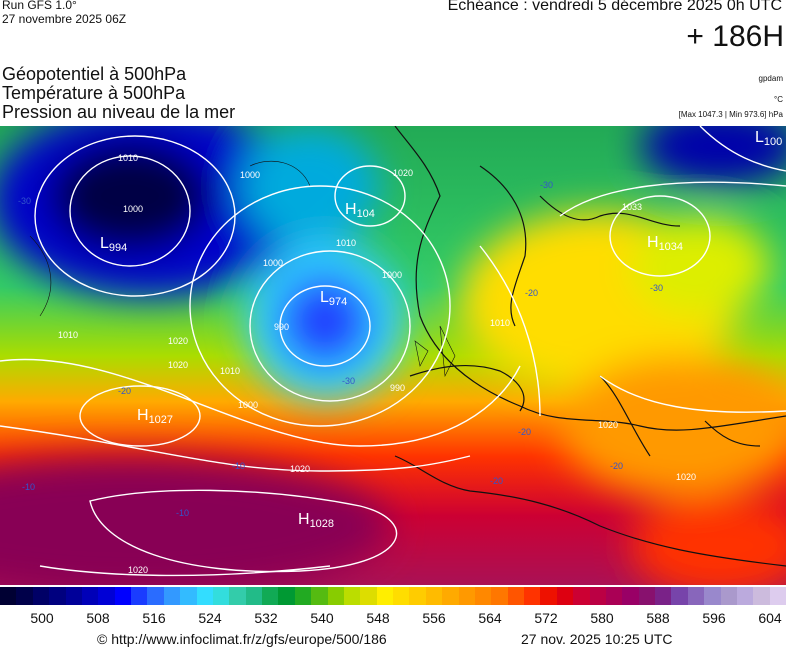 The width and height of the screenshot is (786, 648). Describe the element at coordinates (64, 19) in the screenshot. I see `run-date: 27 novembre 2025 06Z` at that location.